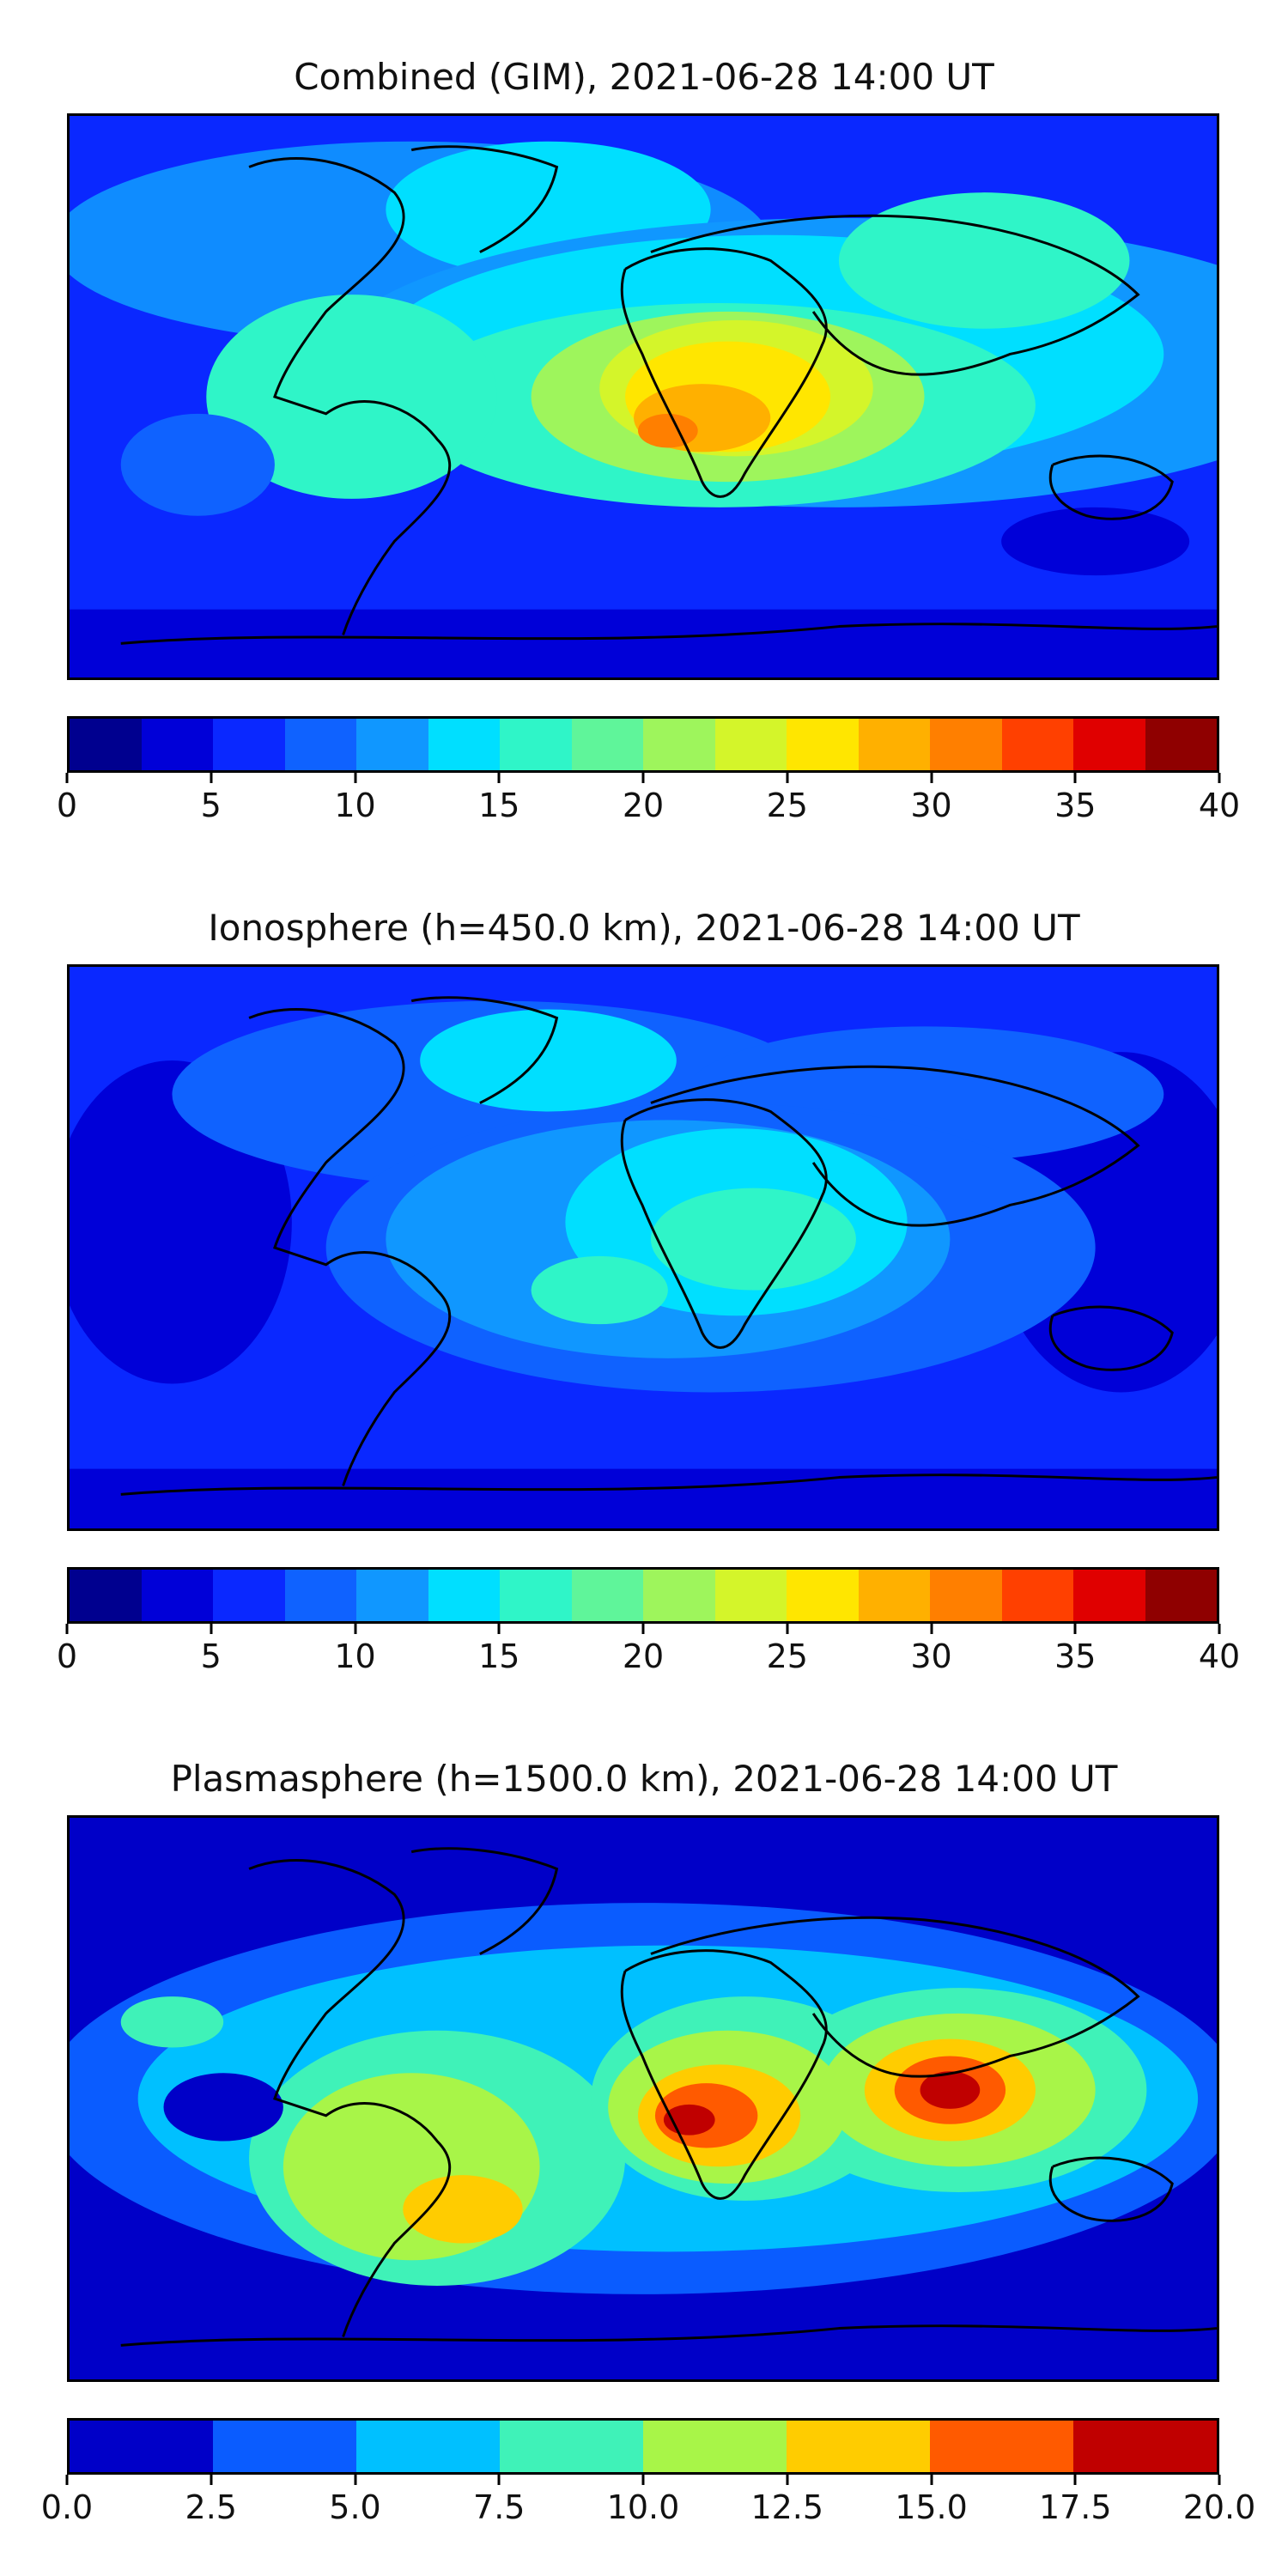  What do you see at coordinates (643, 1656) in the screenshot?
I see `colorbar-tick-label: 20` at bounding box center [643, 1656].